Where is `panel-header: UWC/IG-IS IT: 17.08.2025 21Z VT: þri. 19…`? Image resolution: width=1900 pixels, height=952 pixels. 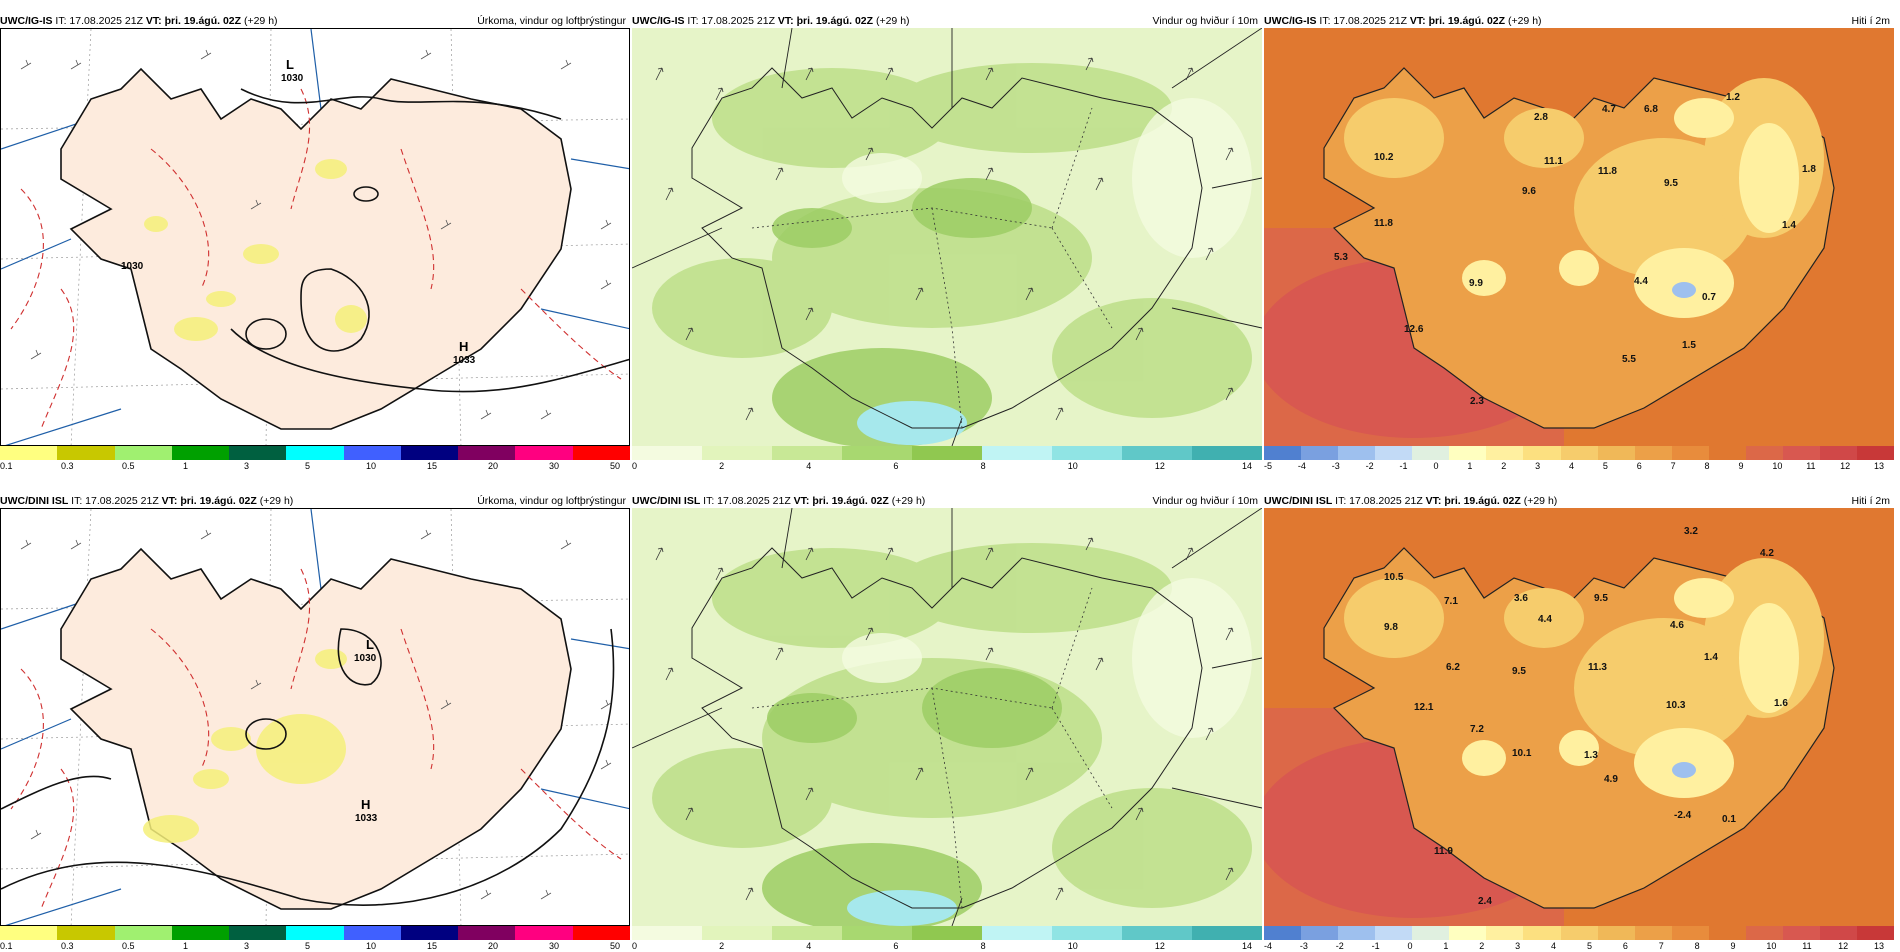
panel-header: UWC/IG-IS IT: 17.08.2025 21Z VT: þri. 19… is located at coordinates (771, 21).